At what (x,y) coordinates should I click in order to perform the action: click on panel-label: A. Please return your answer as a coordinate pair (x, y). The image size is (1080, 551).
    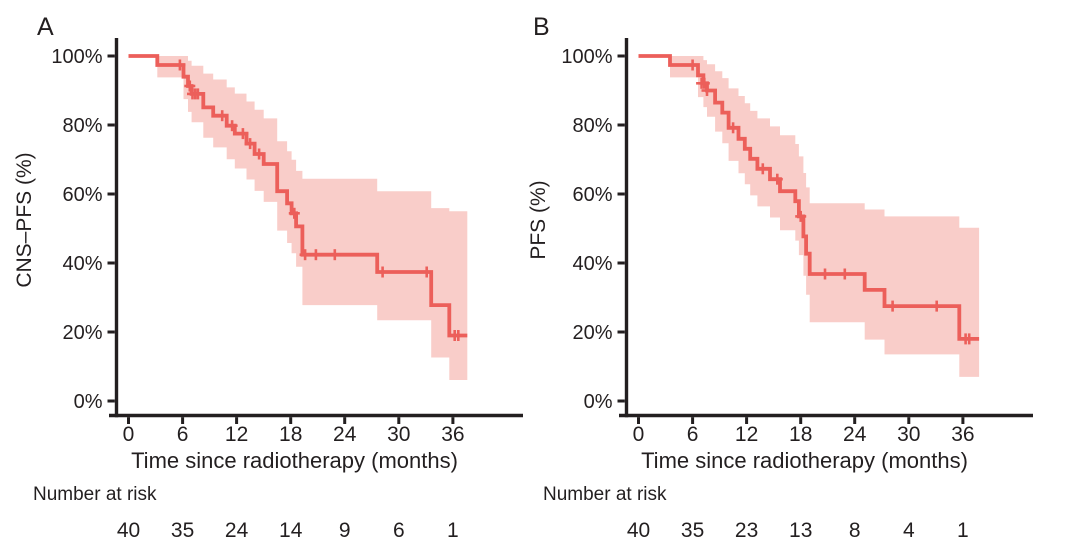
    Looking at the image, I should click on (45, 27).